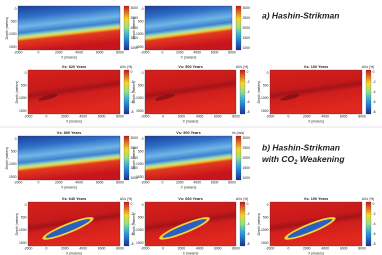 The height and width of the screenshot is (255, 382). What do you see at coordinates (190, 199) in the screenshot?
I see `panel-title: Vs: 660 Years` at bounding box center [190, 199].